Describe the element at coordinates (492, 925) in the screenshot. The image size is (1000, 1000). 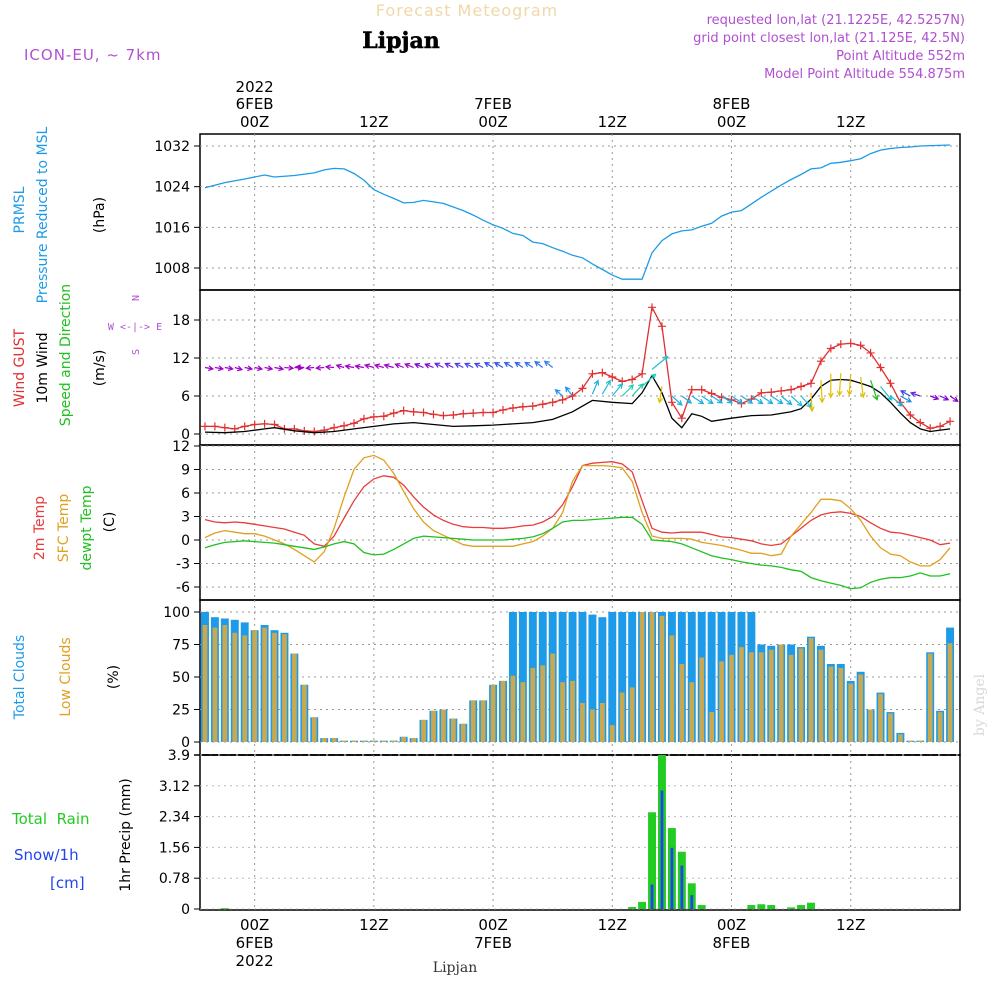
I see `bottom-time-label: 00Z` at that location.